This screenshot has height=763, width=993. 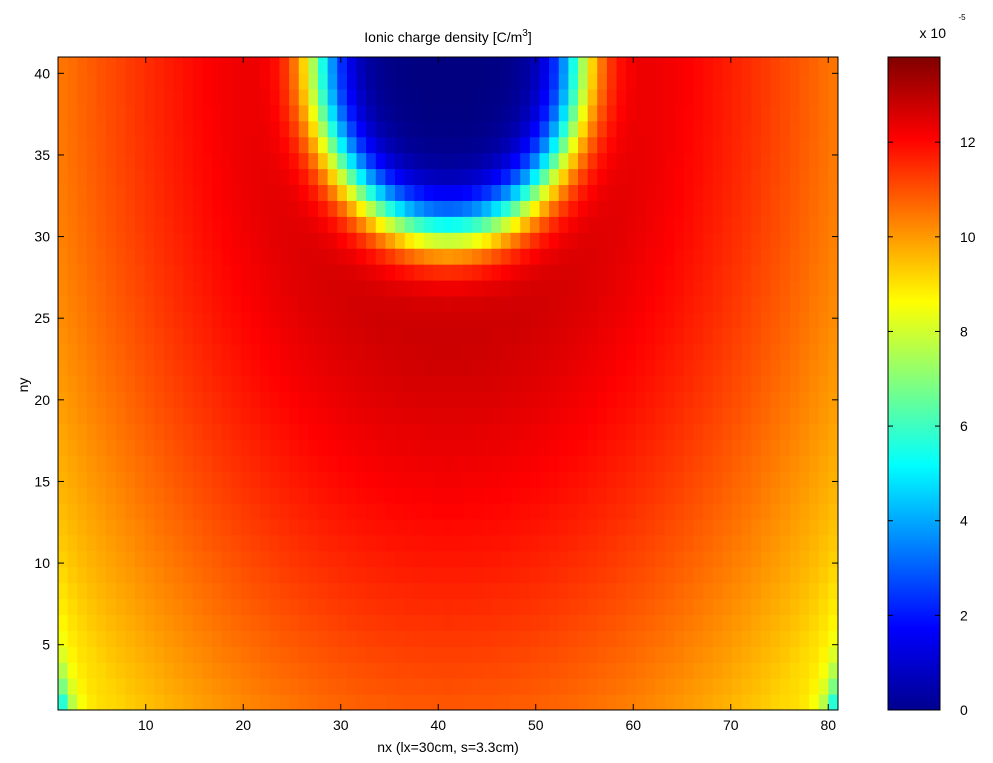 What do you see at coordinates (968, 237) in the screenshot?
I see `colorbar-tick-label: 10` at bounding box center [968, 237].